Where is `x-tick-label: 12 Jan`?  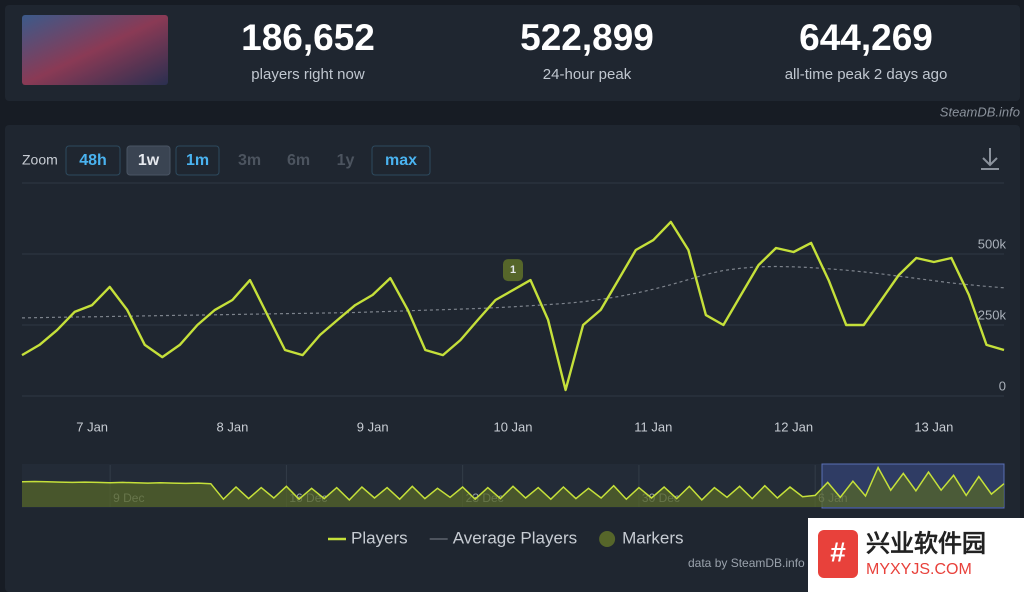 x-tick-label: 12 Jan is located at coordinates (793, 426).